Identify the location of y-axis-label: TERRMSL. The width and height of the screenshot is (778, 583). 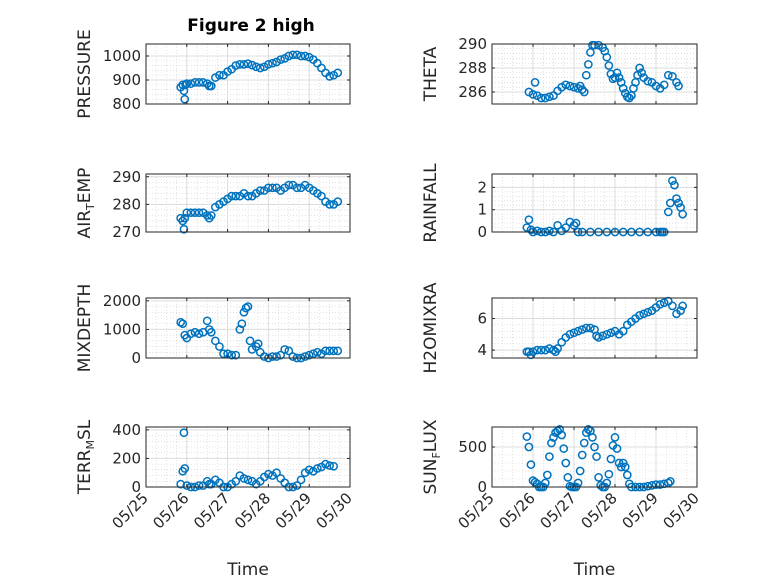
(86, 457).